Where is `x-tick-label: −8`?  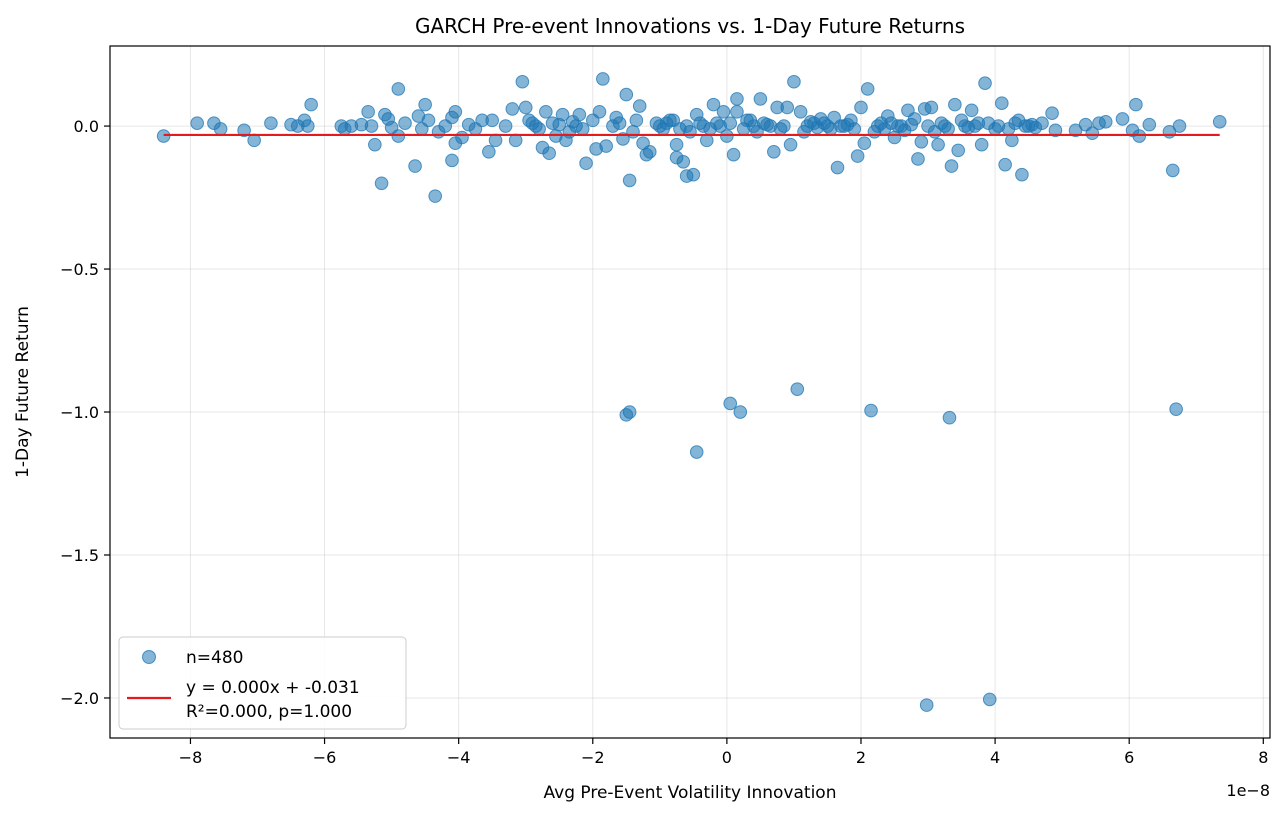
x-tick-label: −8 is located at coordinates (191, 757).